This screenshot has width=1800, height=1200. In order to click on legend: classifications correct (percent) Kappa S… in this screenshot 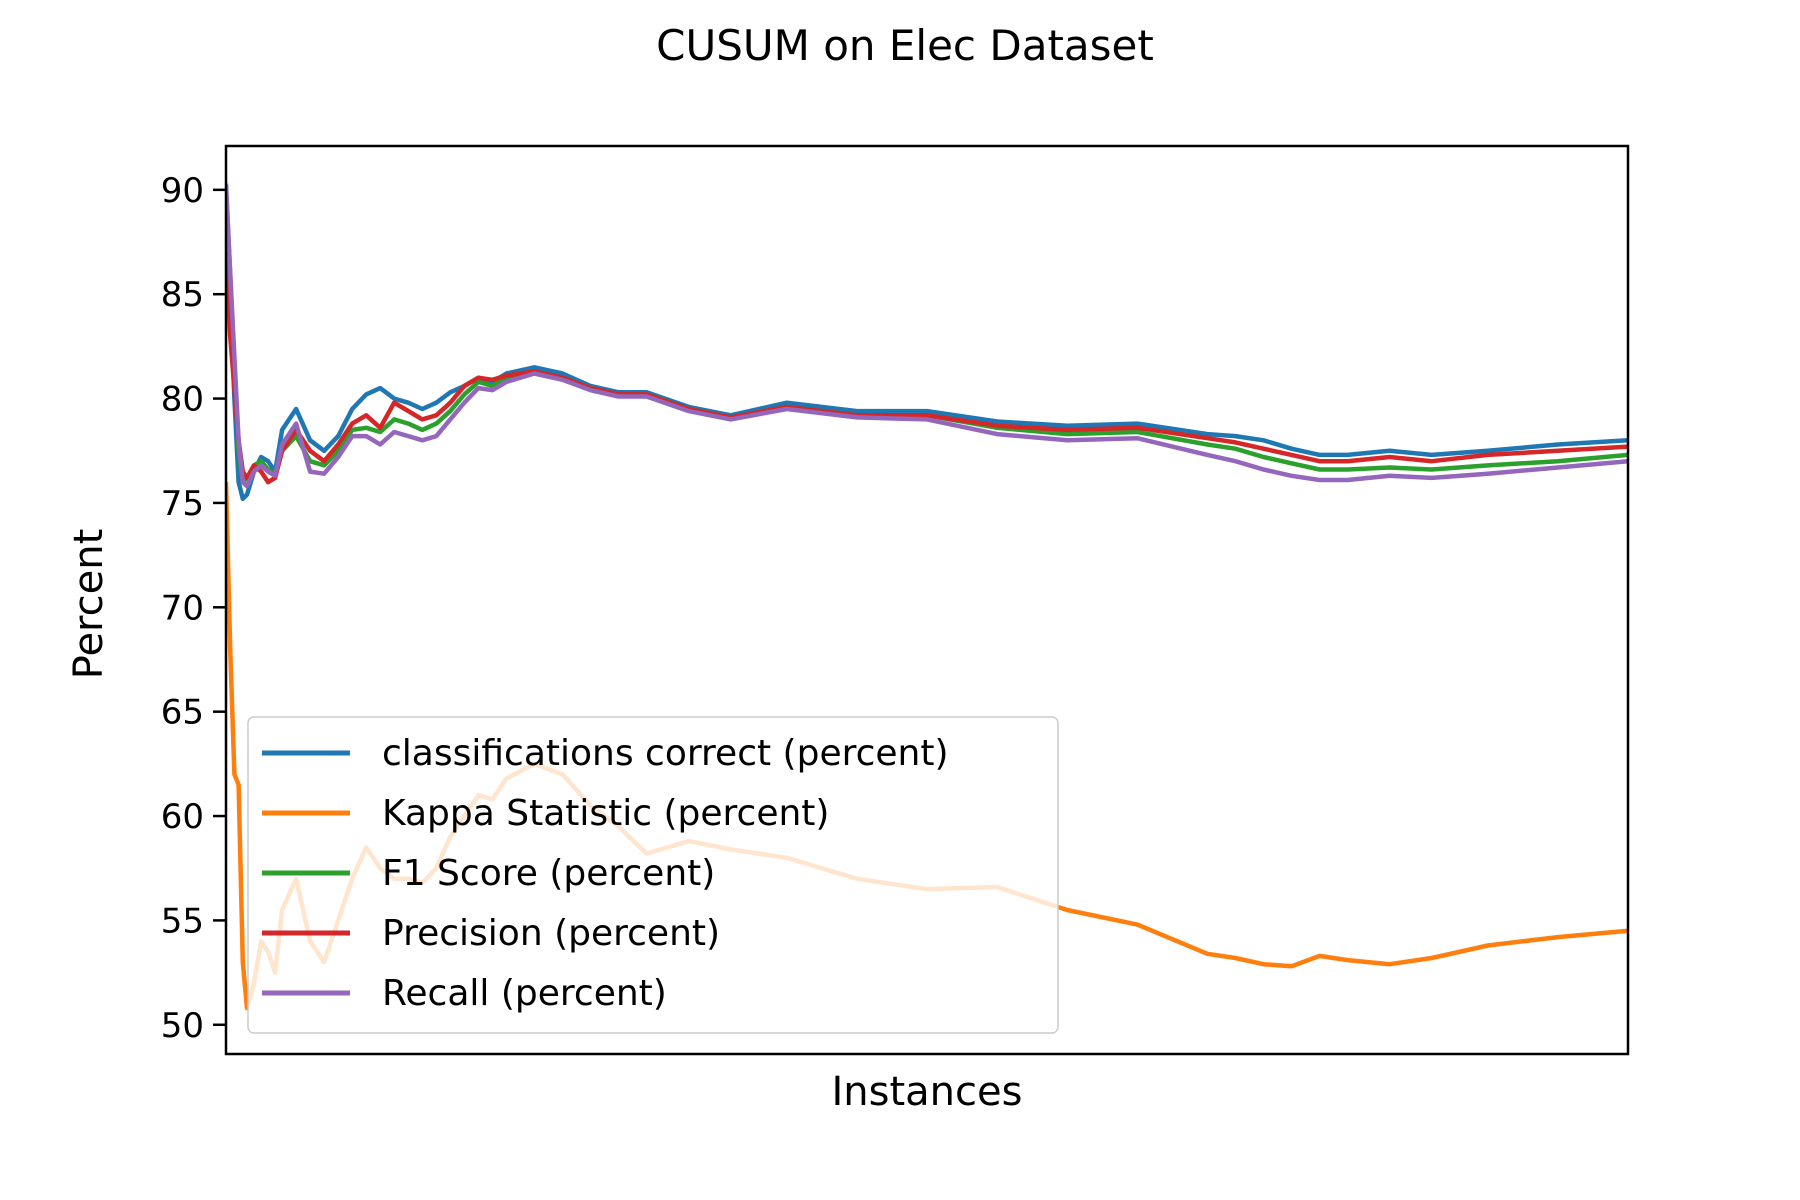, I will do `click(653, 875)`.